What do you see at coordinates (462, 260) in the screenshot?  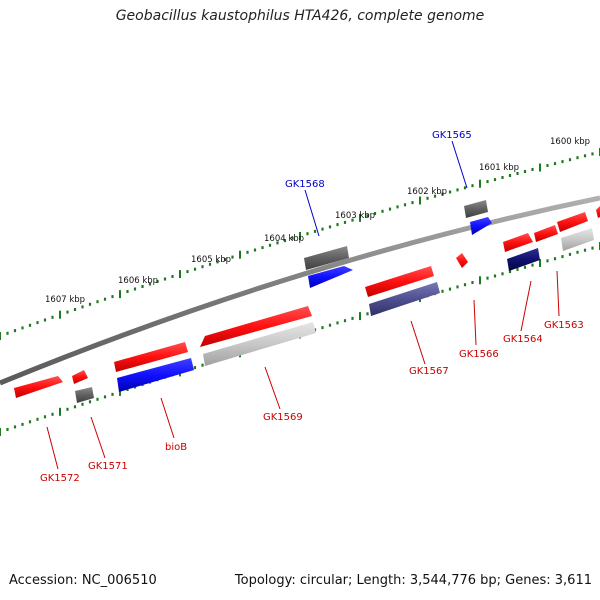 I see `feature-gk1566` at bounding box center [462, 260].